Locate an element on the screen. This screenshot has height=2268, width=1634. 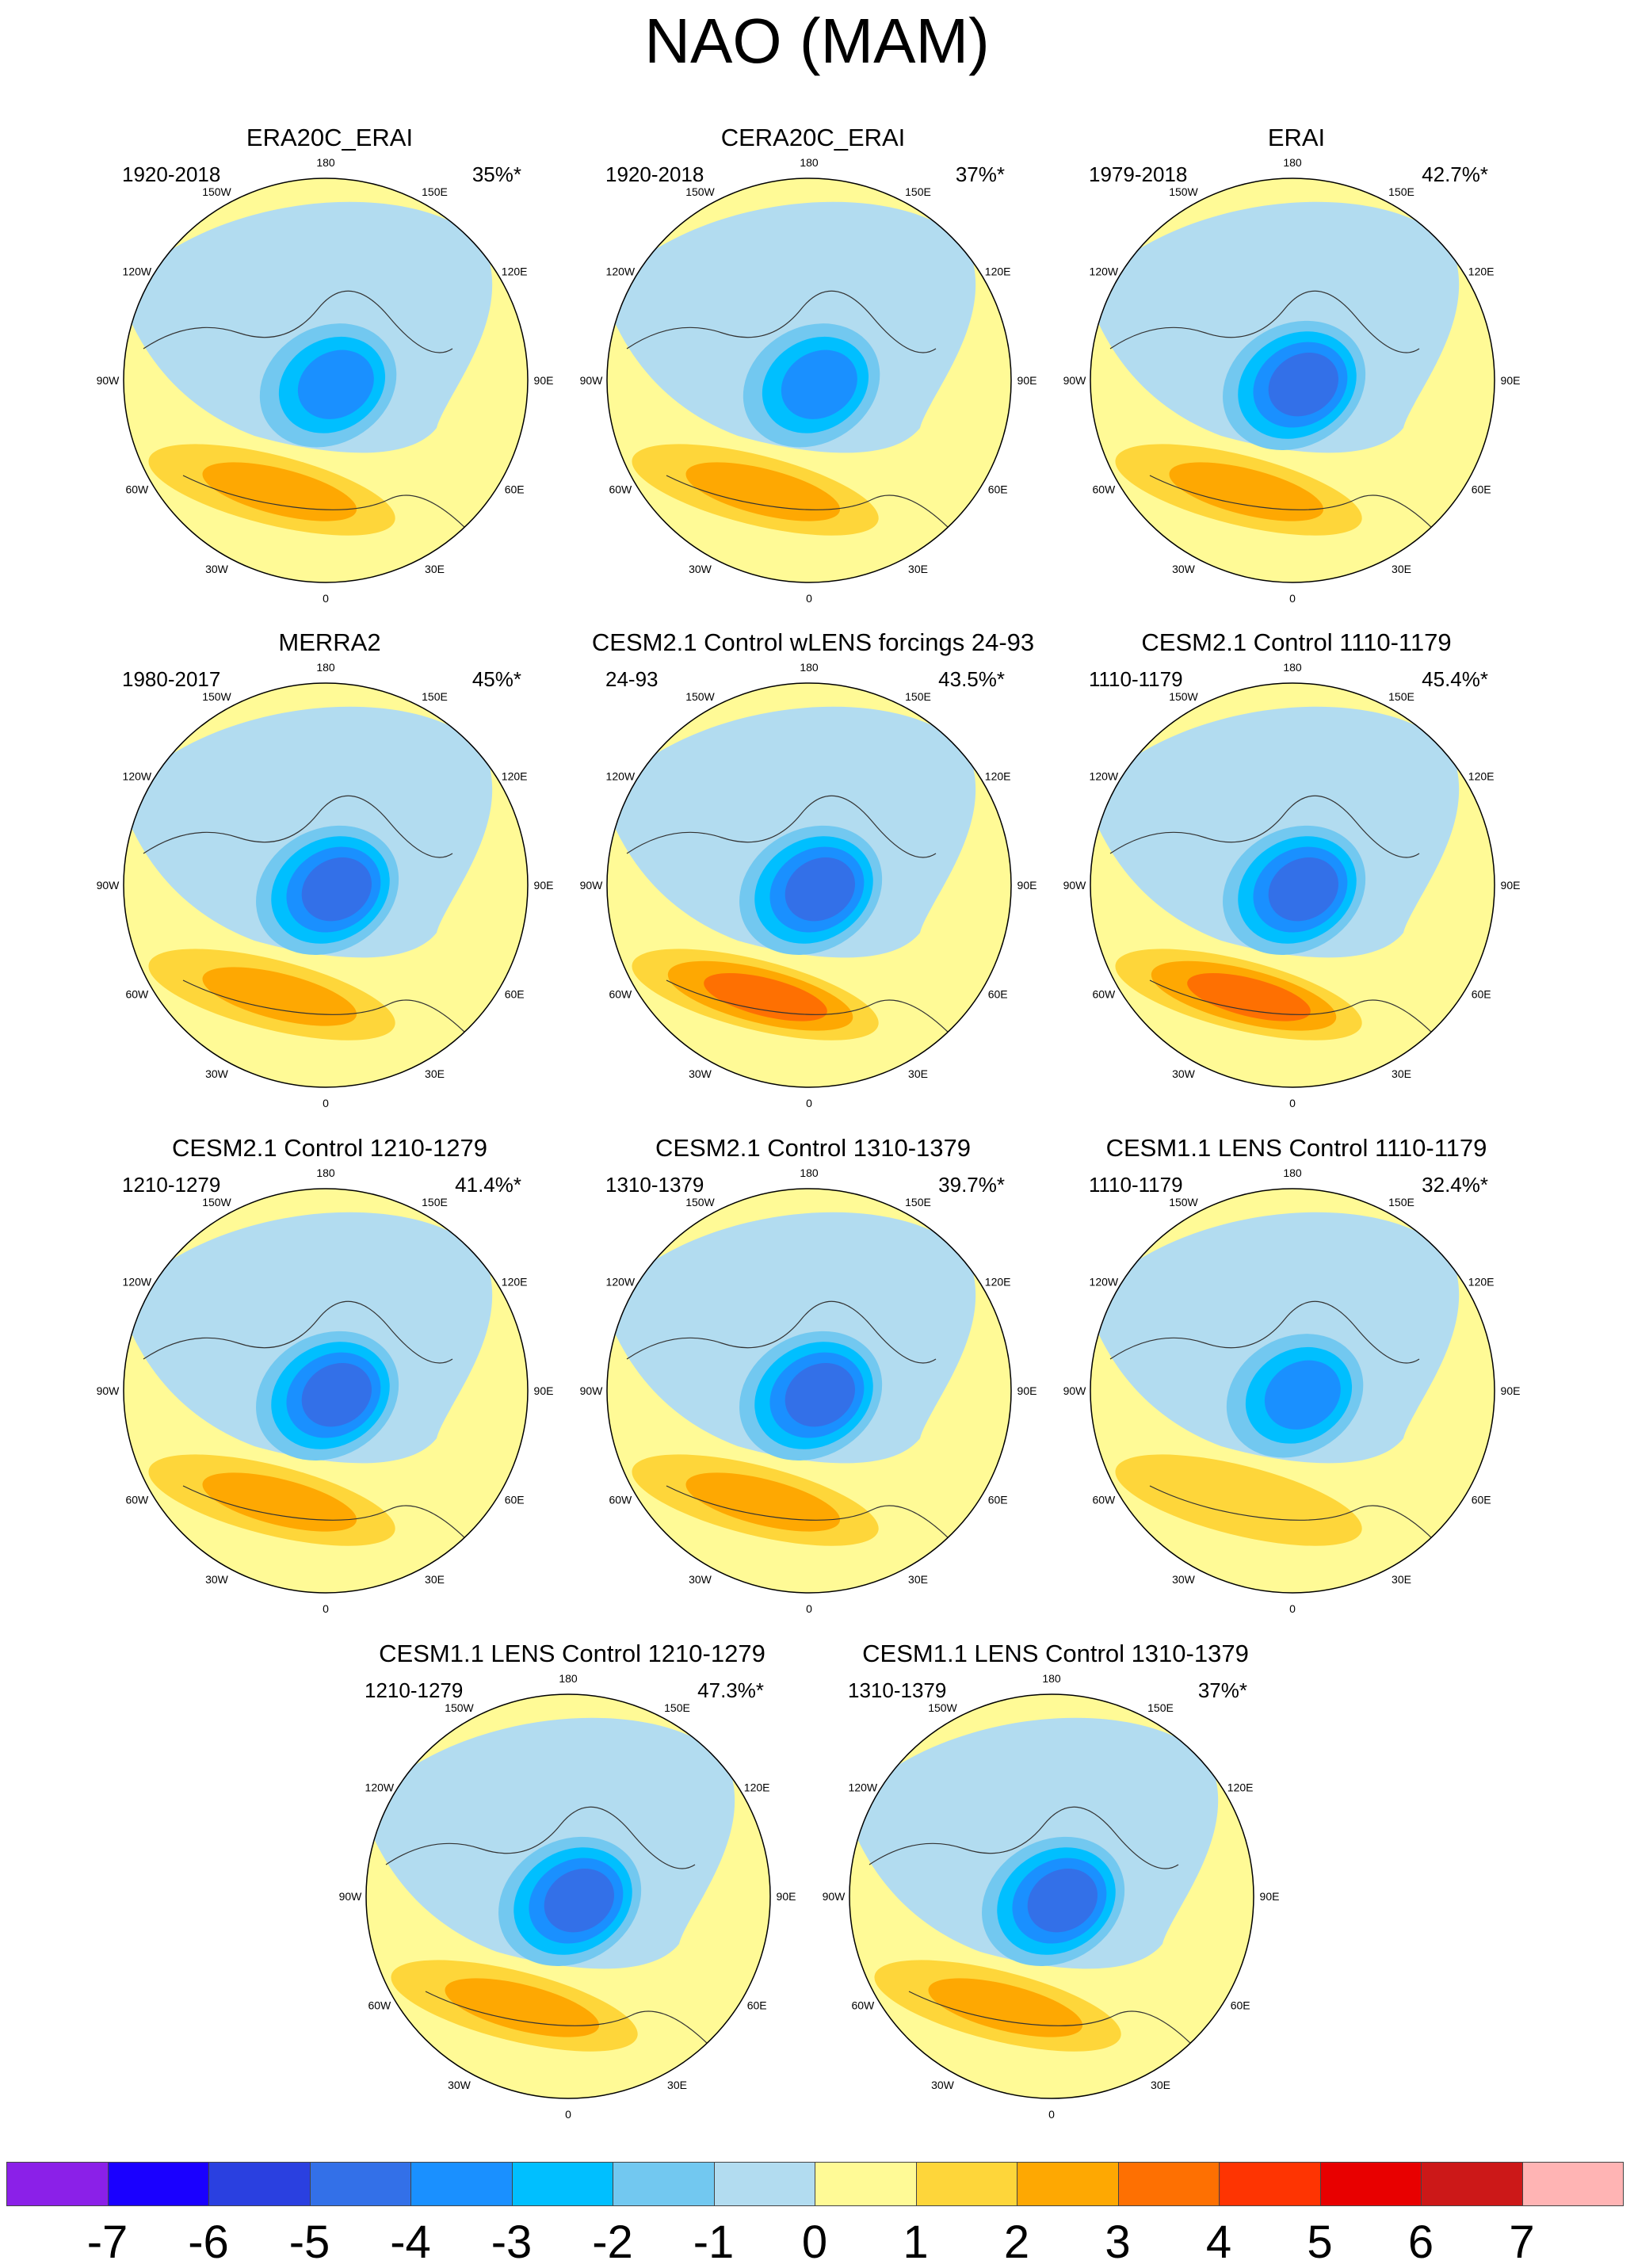
colorbar-tick-label: 0 is located at coordinates (814, 2242).